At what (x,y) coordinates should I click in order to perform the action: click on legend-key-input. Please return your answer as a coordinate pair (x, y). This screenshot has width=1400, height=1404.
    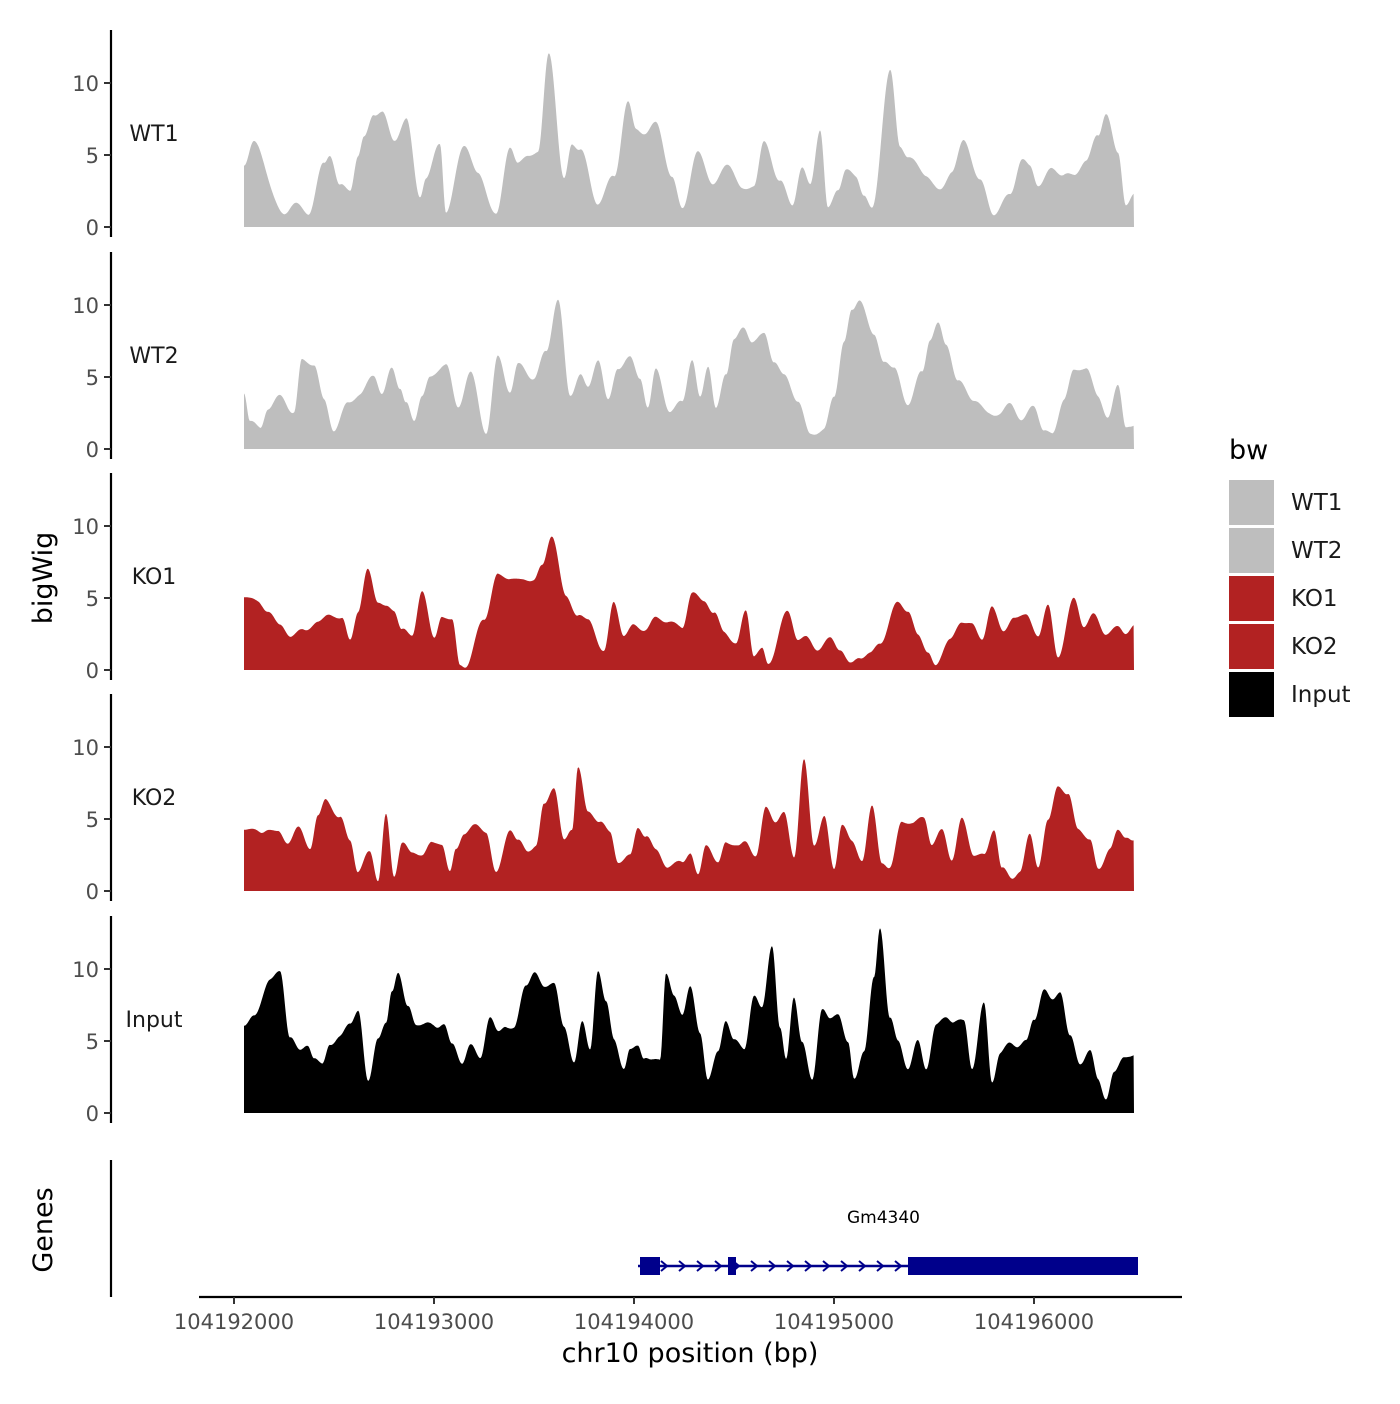
    Looking at the image, I should click on (1251, 694).